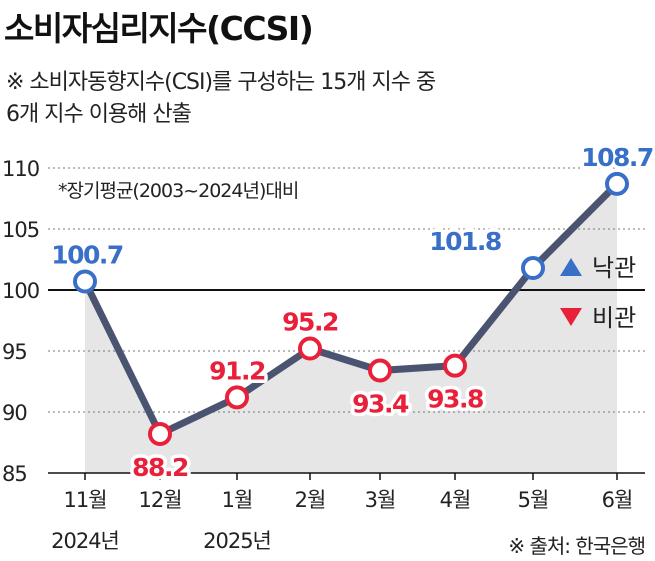  Describe the element at coordinates (221, 82) in the screenshot. I see `subtitle-line-1: ※ 소비자동향지수(CSI)를 구성하는 15개 지수 중` at that location.